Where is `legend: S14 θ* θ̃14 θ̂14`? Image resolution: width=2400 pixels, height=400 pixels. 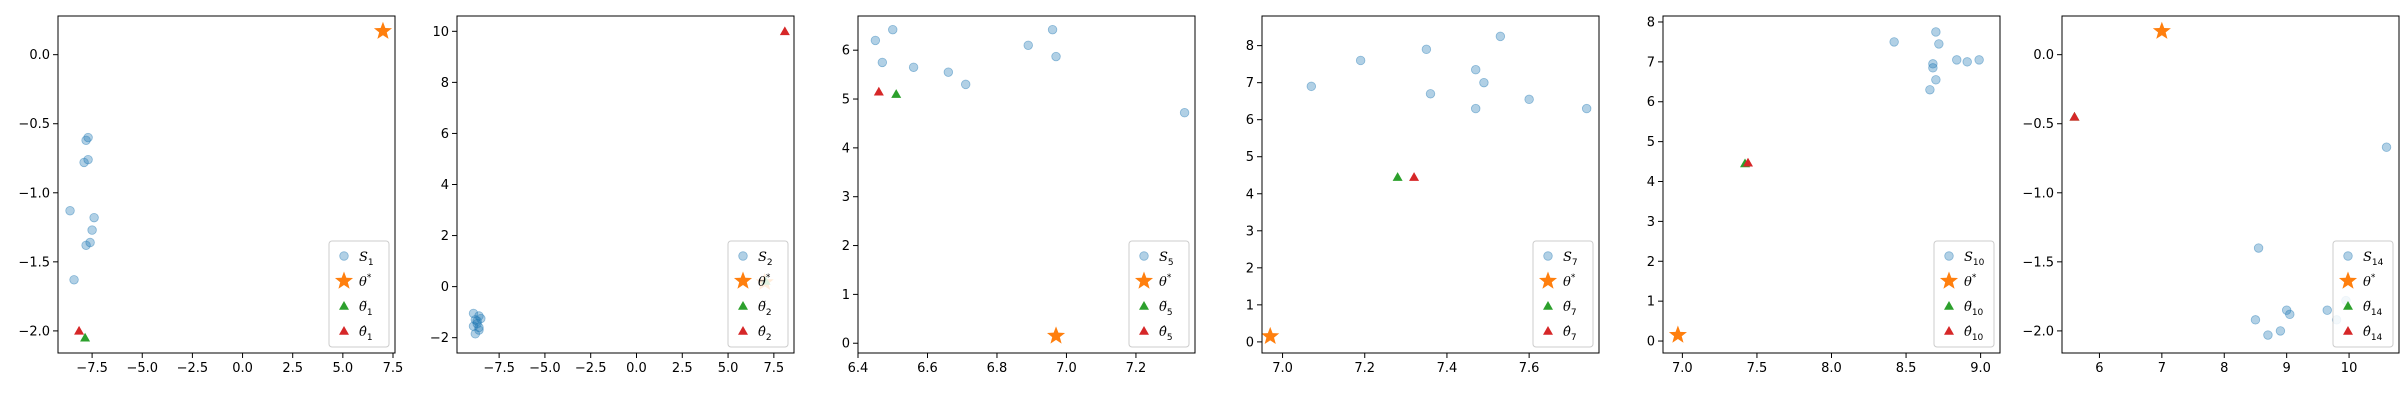
legend: S14 θ* θ̃14 θ̂14 is located at coordinates (2363, 294).